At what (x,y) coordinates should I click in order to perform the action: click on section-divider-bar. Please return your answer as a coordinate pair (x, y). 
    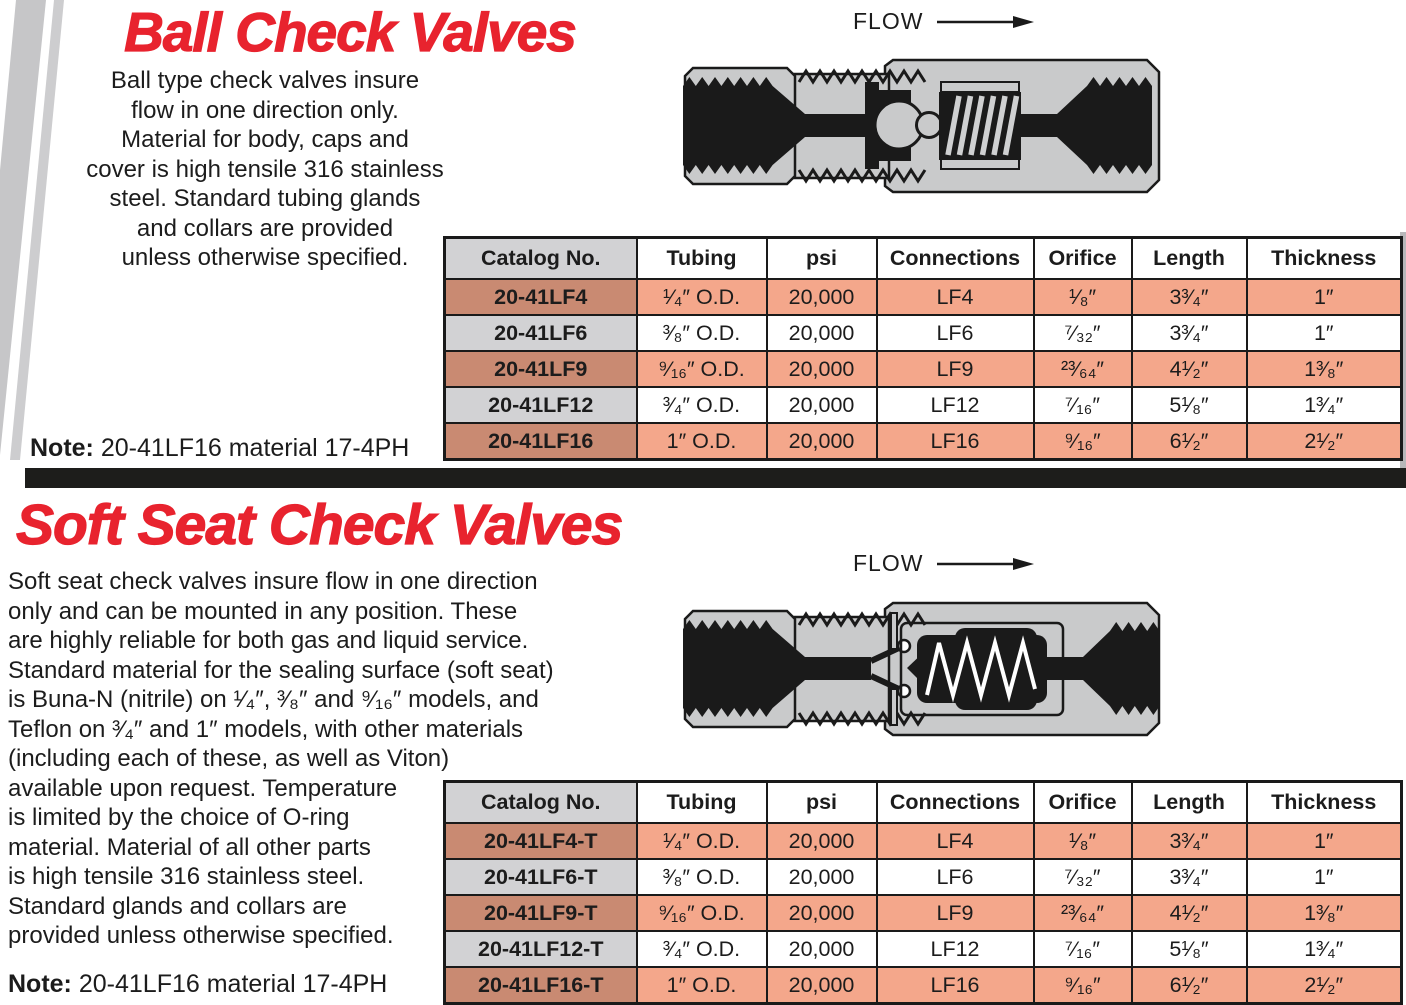
    Looking at the image, I should click on (715, 478).